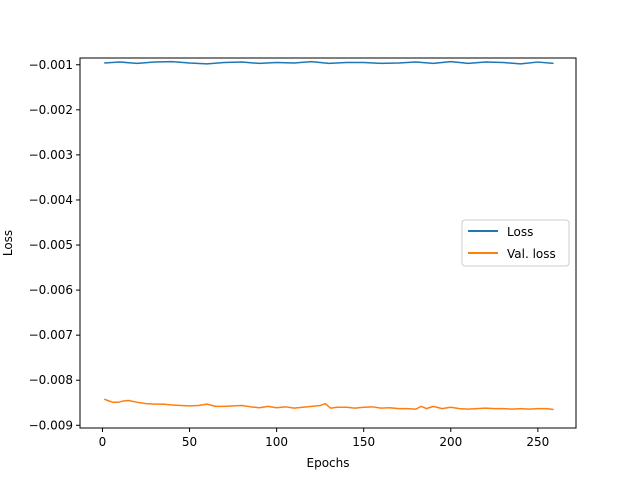 This screenshot has width=640, height=480. What do you see at coordinates (328, 463) in the screenshot?
I see `x-axis-label: Epochs` at bounding box center [328, 463].